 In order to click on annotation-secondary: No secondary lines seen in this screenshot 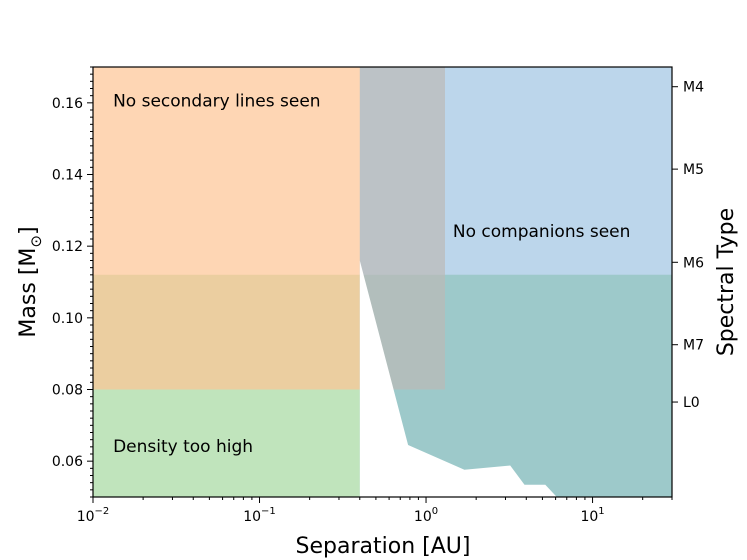, I will do `click(217, 101)`.